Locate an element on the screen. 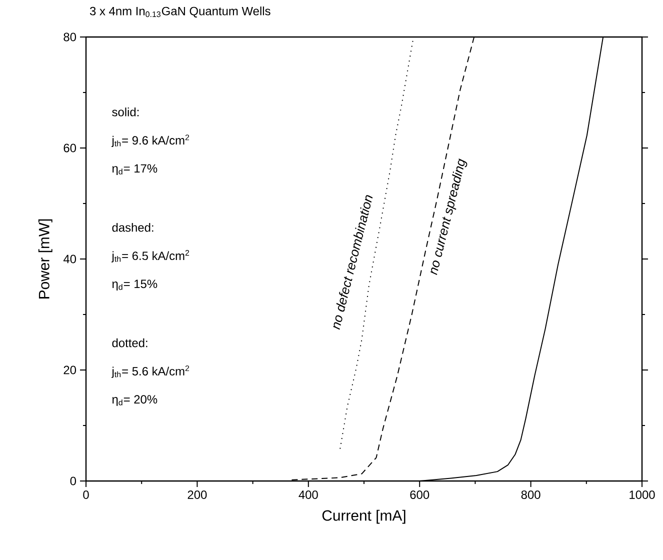  y-tick-label: 0 is located at coordinates (73, 481).